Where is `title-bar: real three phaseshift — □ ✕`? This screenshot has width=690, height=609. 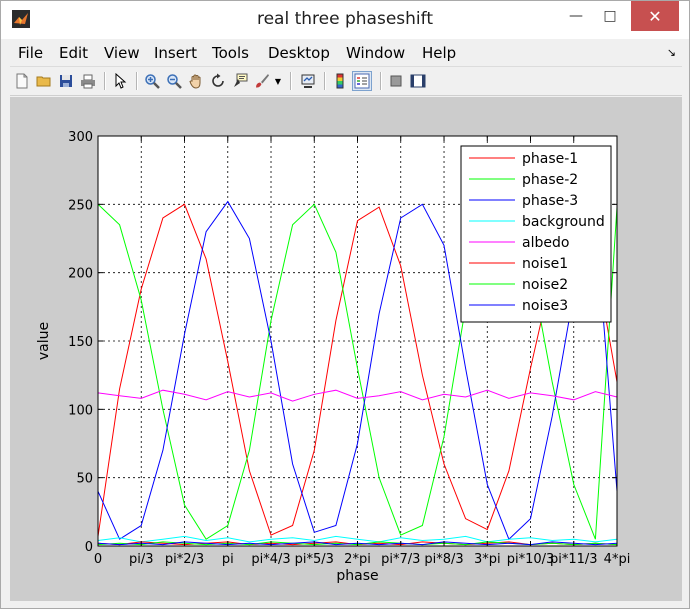 title-bar: real three phaseshift — □ ✕ is located at coordinates (345, 20).